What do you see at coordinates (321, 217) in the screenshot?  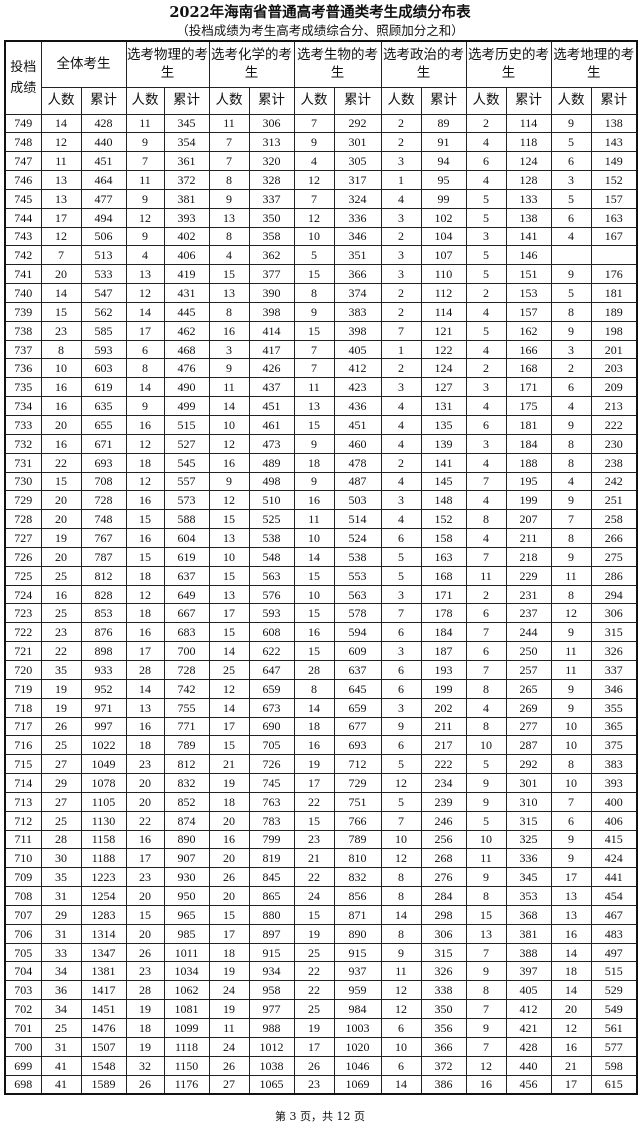 I see `table-row: 744 17 494 12 393 13 350 12 336 3 102 5 138 6 163` at bounding box center [321, 217].